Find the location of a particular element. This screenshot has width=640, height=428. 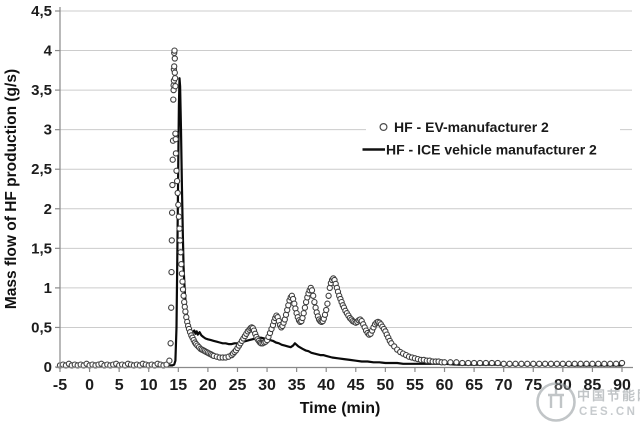

x-tick-label: 50 is located at coordinates (385, 385).